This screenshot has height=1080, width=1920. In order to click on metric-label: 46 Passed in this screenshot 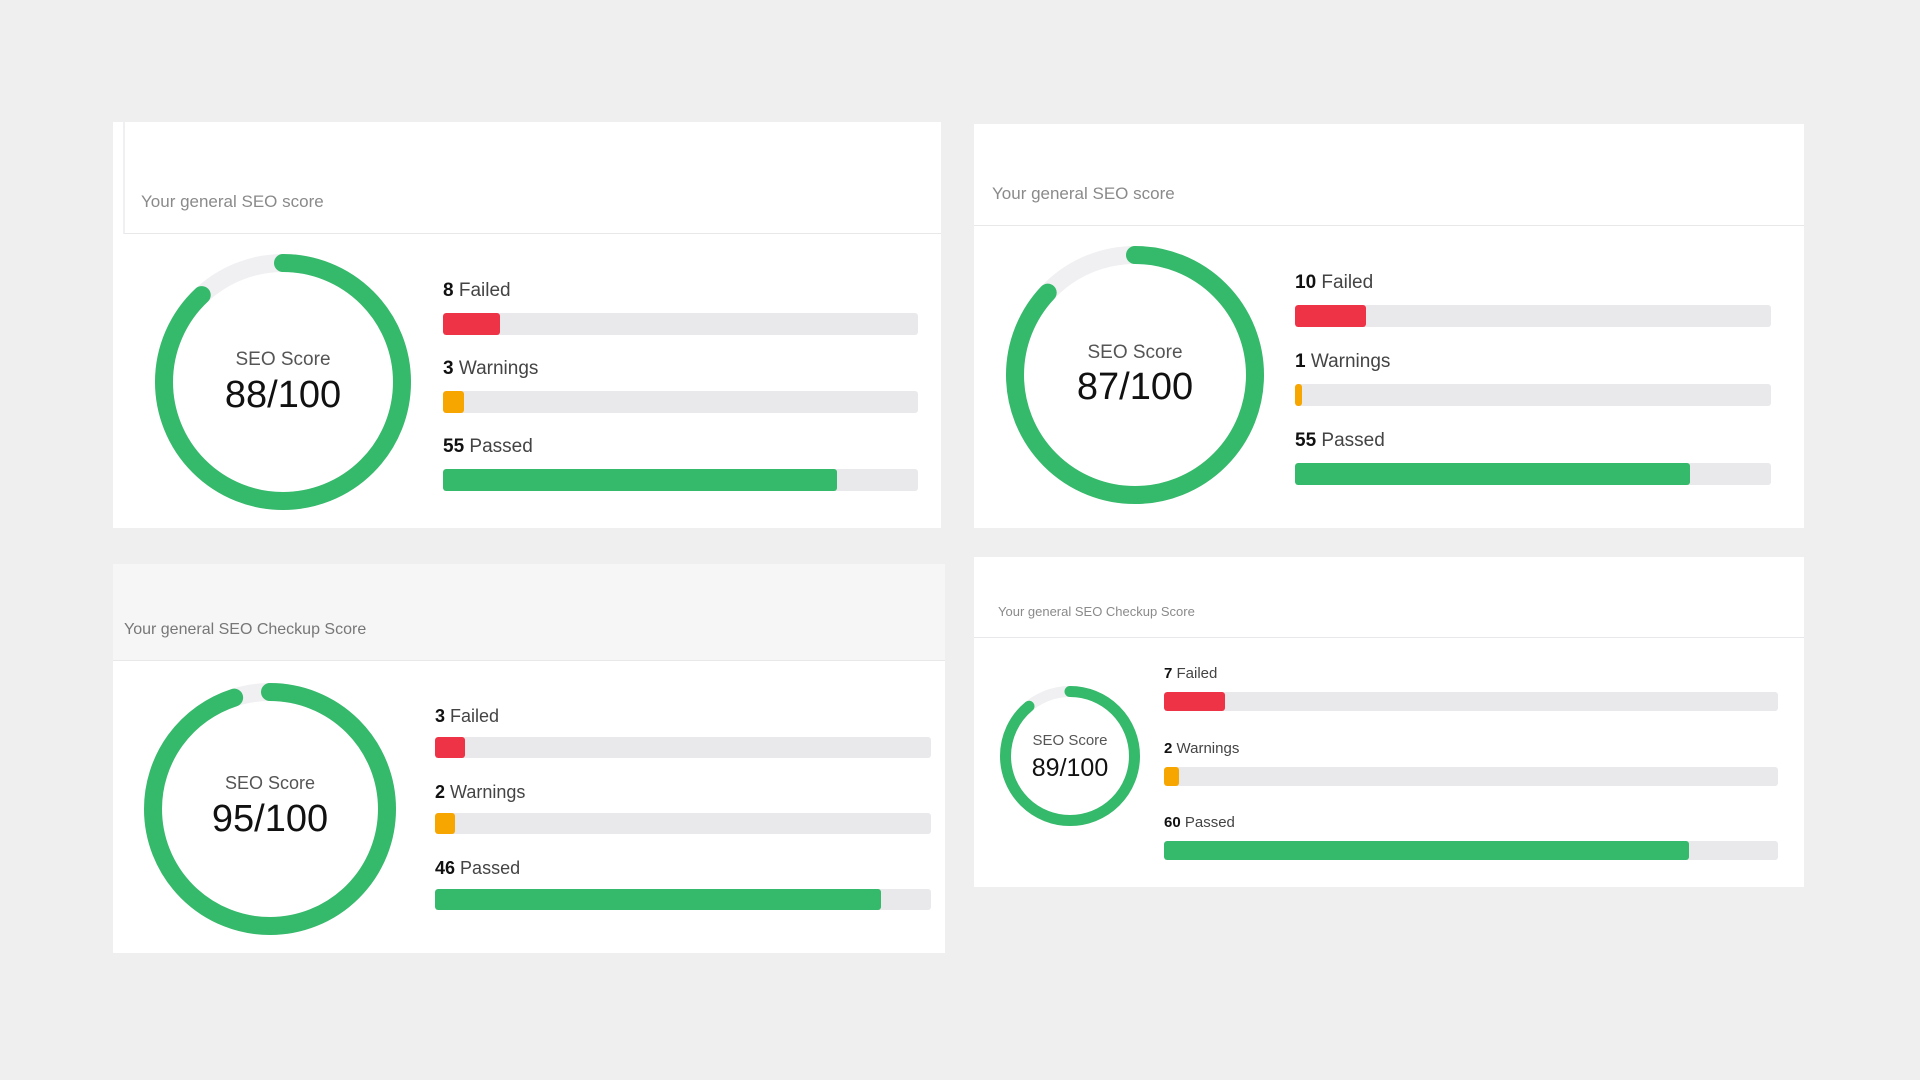, I will do `click(477, 868)`.